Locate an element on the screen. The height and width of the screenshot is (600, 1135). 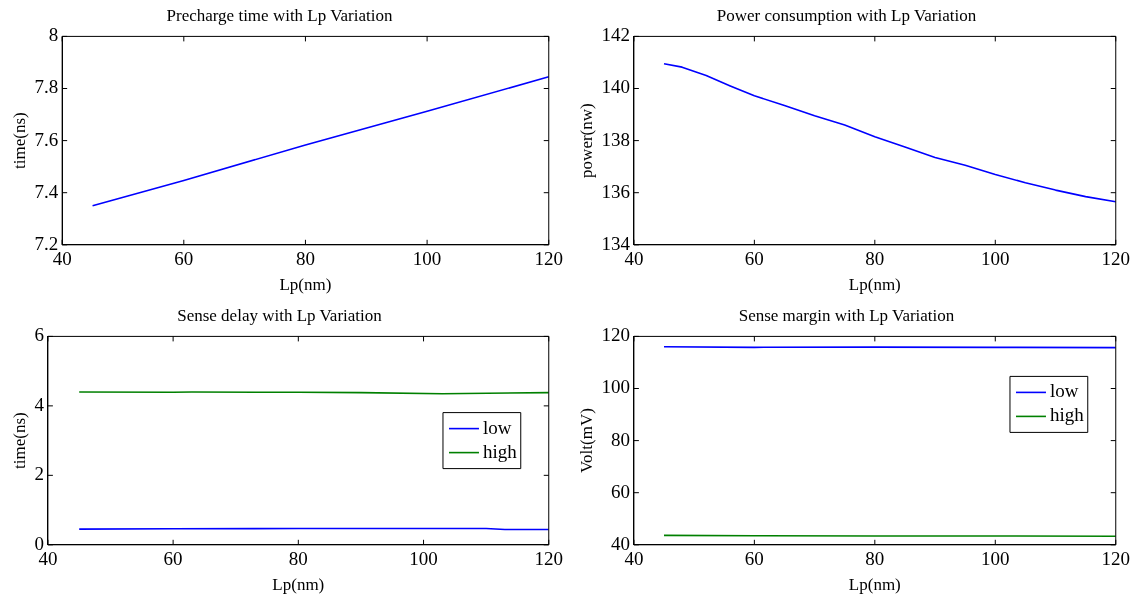
y-tick-label: 0 is located at coordinates (39, 543).